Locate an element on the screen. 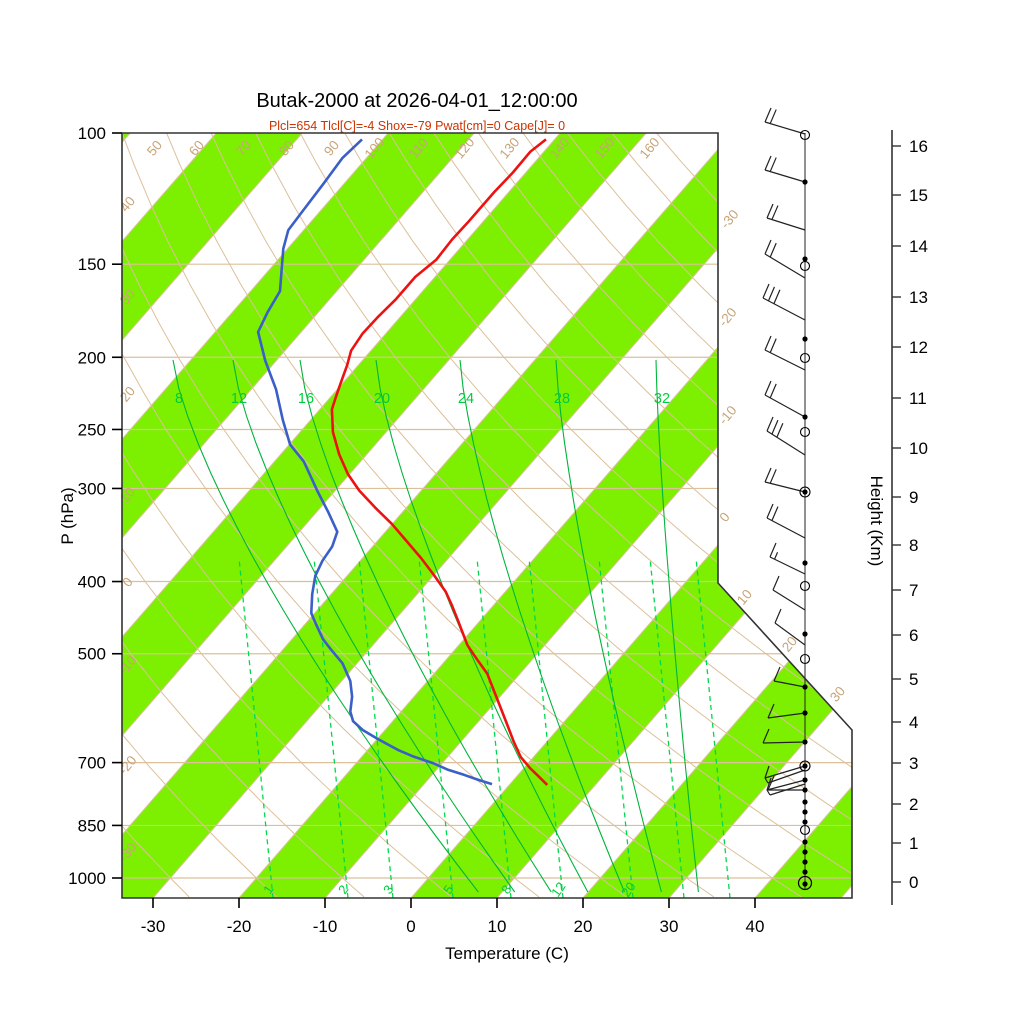 This screenshot has height=1024, width=1024. height-tick-label: 5 is located at coordinates (913, 679).